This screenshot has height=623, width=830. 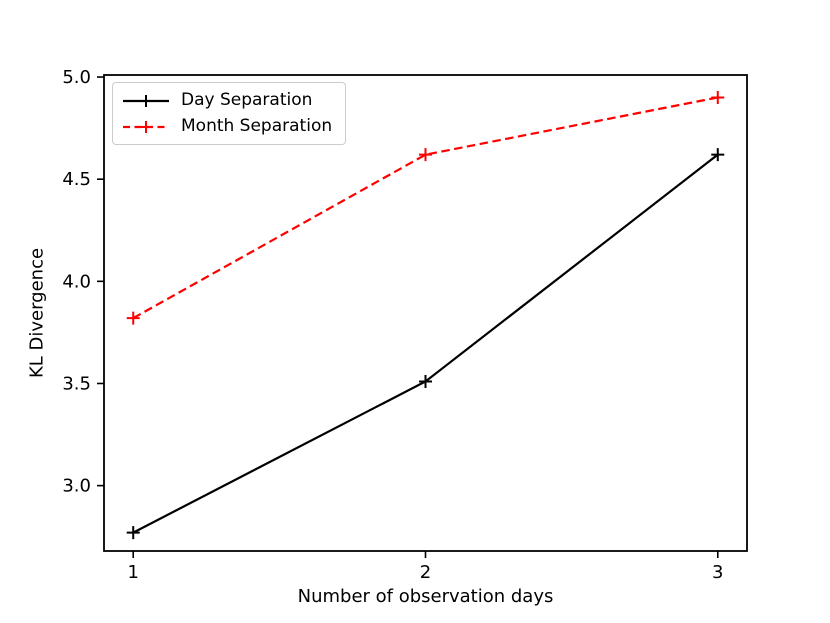 I want to click on x-axis-label: Number of observation days, so click(x=425, y=596).